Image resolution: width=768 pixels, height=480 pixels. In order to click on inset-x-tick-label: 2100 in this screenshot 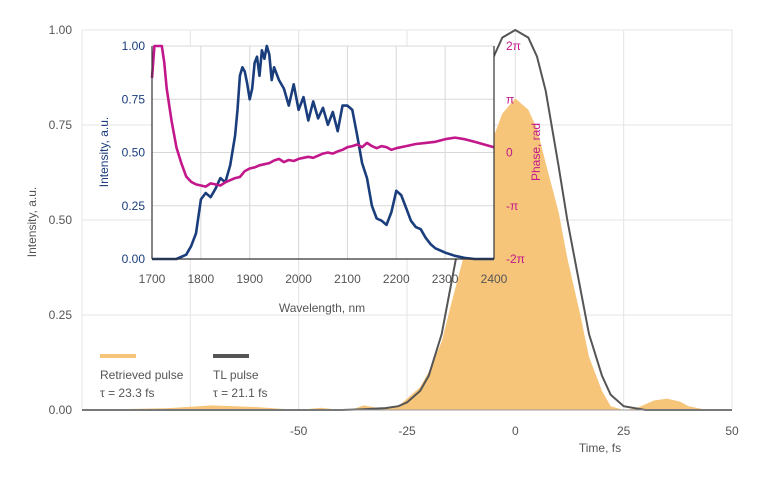, I will do `click(347, 279)`.